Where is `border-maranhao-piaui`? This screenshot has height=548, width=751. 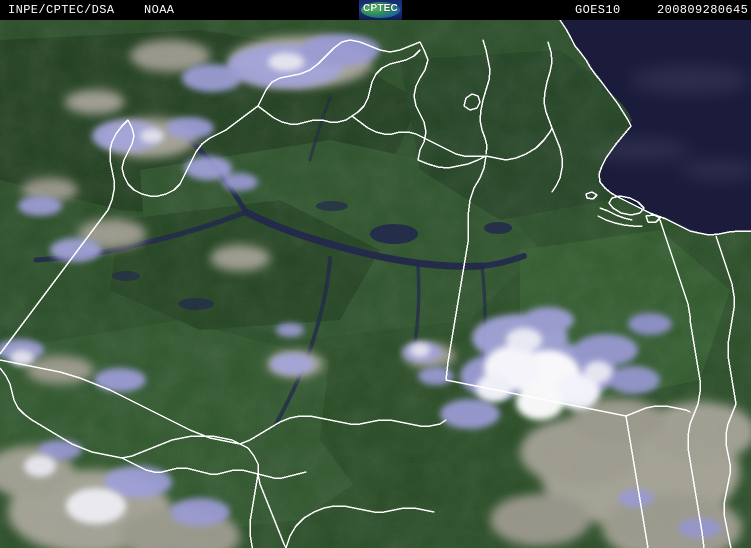 border-maranhao-piaui is located at coordinates (726, 320).